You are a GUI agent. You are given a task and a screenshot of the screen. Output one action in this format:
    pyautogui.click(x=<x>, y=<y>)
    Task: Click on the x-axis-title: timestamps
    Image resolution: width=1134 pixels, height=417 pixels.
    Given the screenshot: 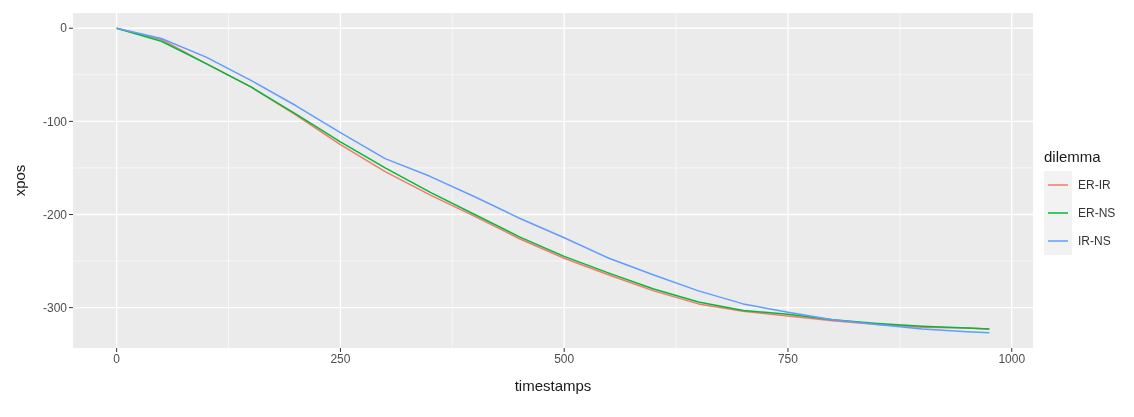 What is the action you would take?
    pyautogui.click(x=553, y=385)
    